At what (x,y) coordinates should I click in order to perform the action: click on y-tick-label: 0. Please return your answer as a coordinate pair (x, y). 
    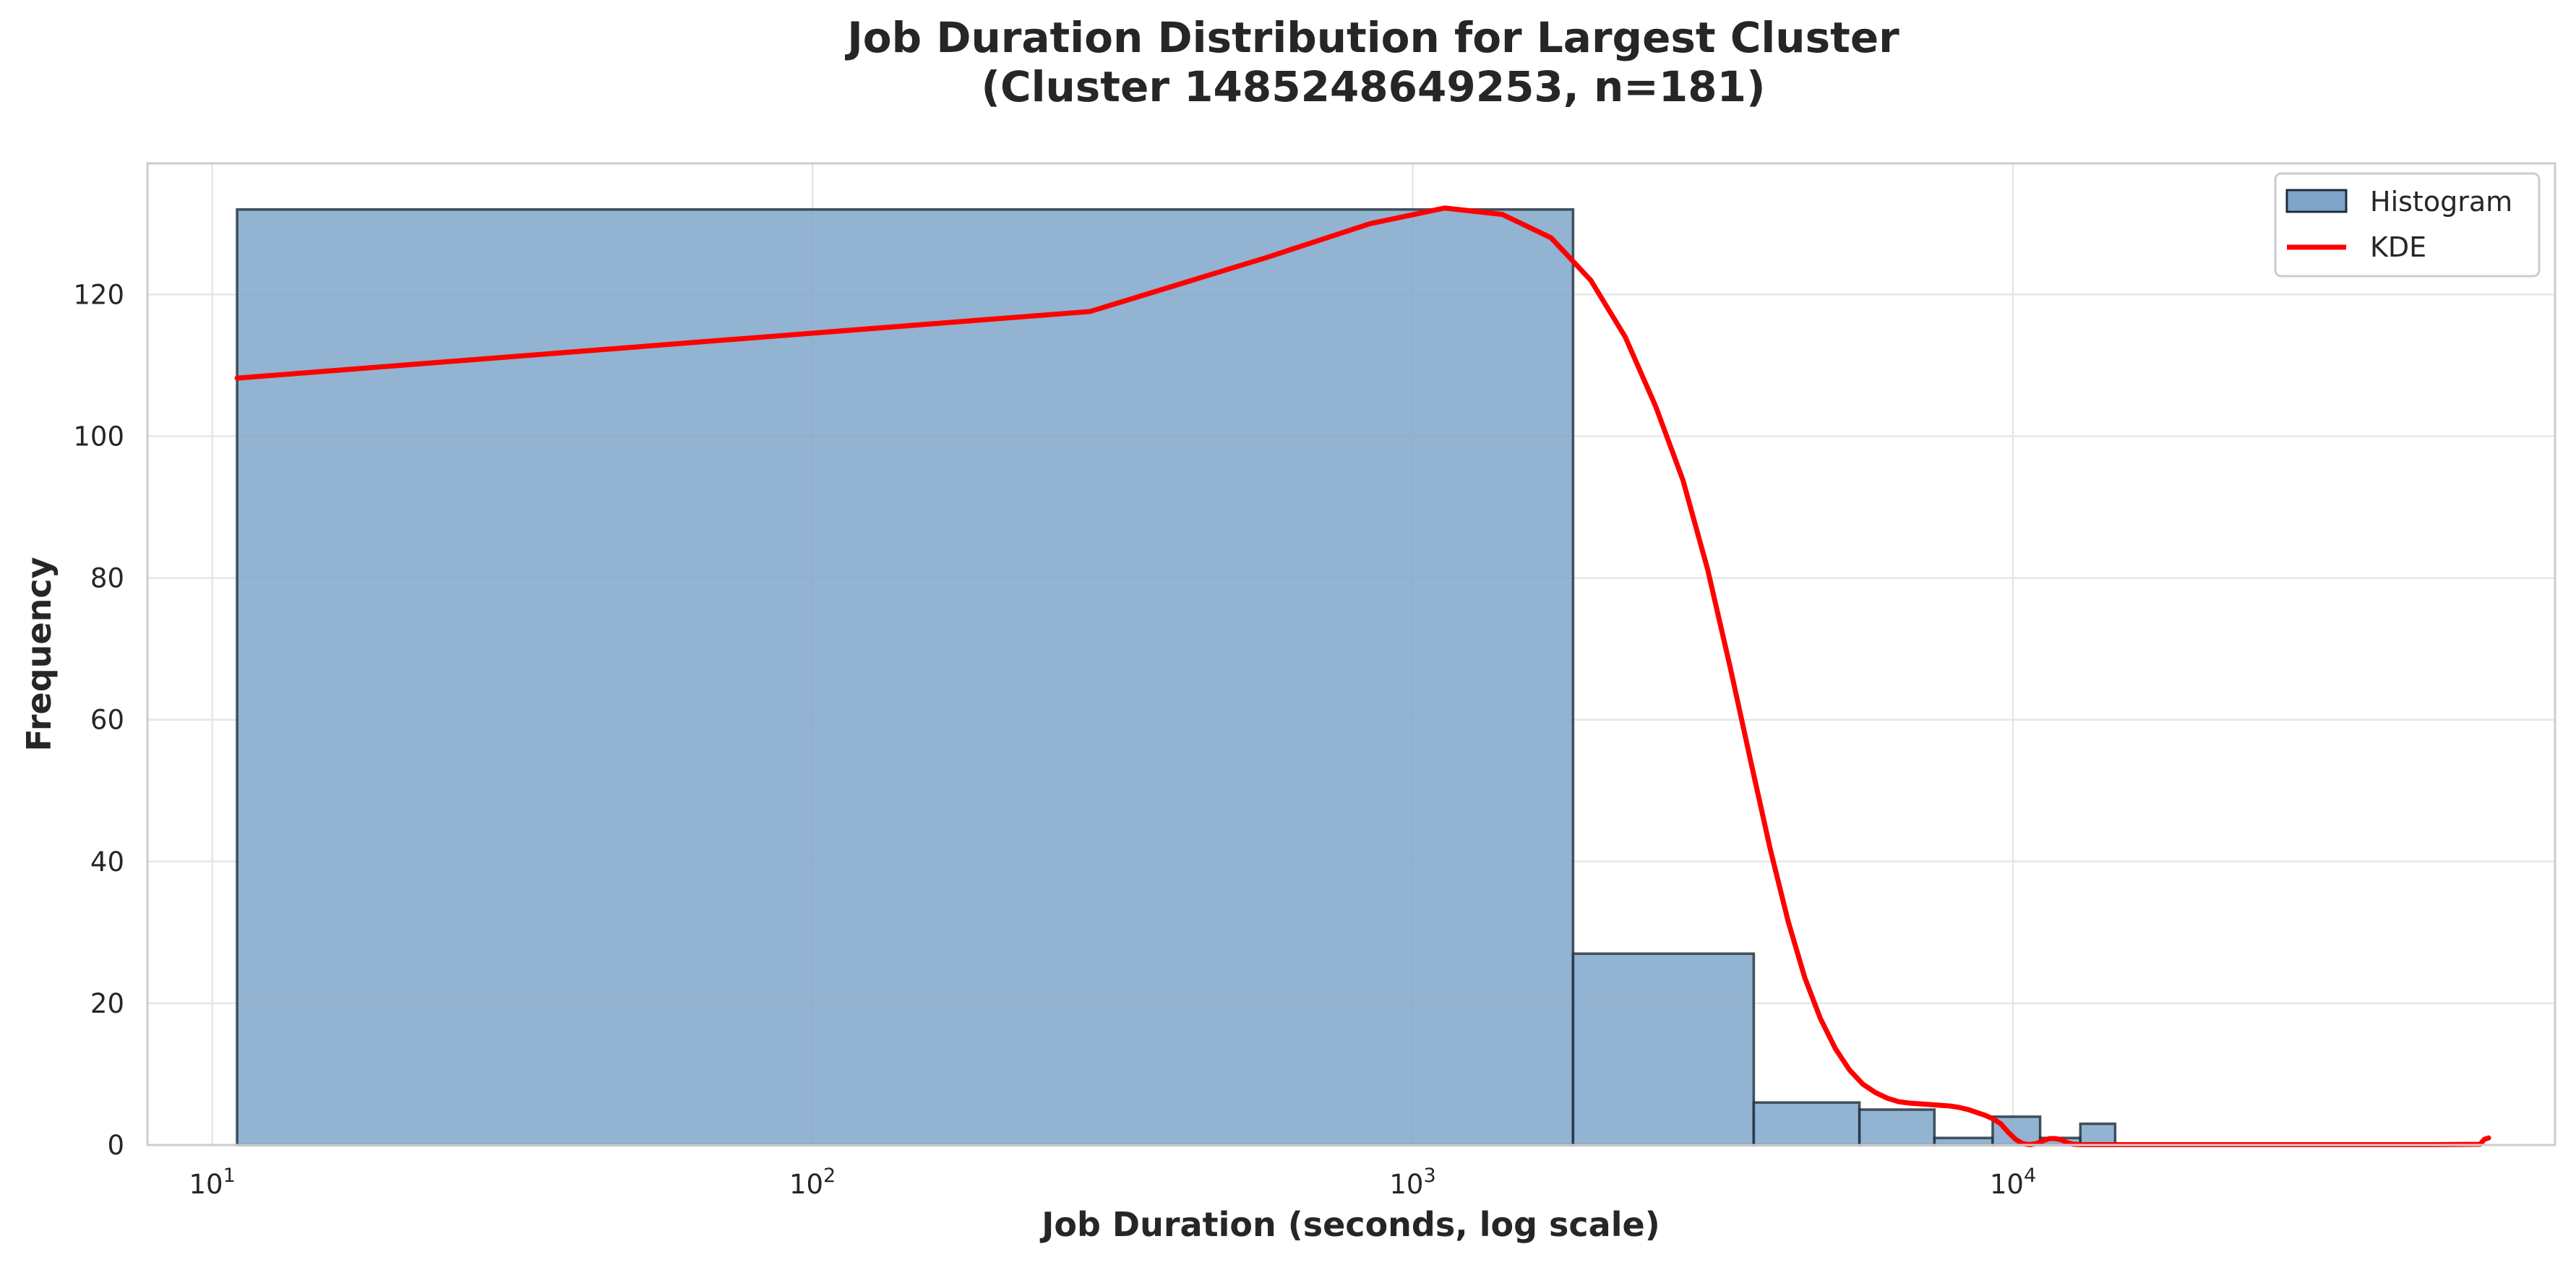
    Looking at the image, I should click on (116, 1145).